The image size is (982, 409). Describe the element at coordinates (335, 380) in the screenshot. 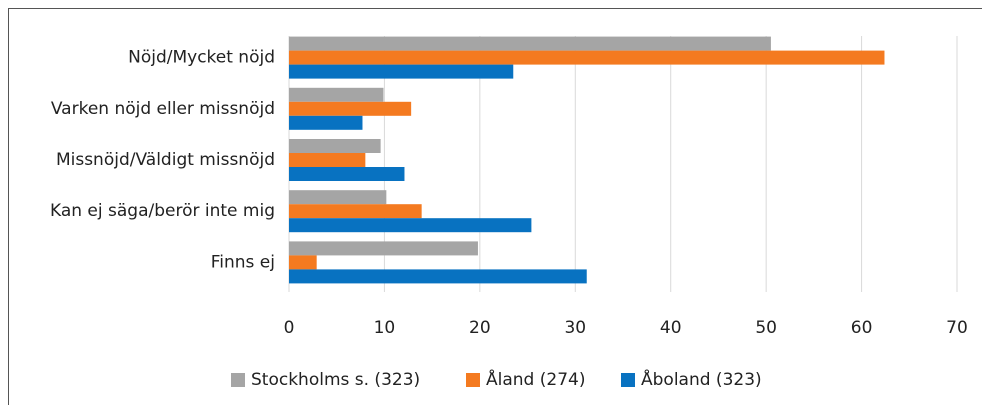

I see `legend-label: Stockholms s. (323)` at that location.